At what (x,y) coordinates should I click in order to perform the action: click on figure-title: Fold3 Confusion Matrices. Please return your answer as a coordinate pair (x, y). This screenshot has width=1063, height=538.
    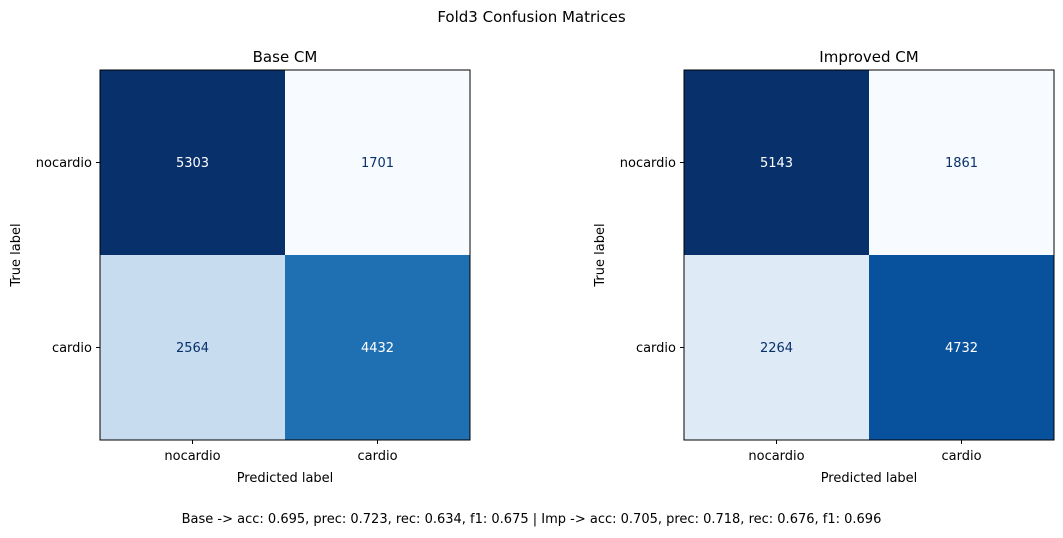
    Looking at the image, I should click on (531, 17).